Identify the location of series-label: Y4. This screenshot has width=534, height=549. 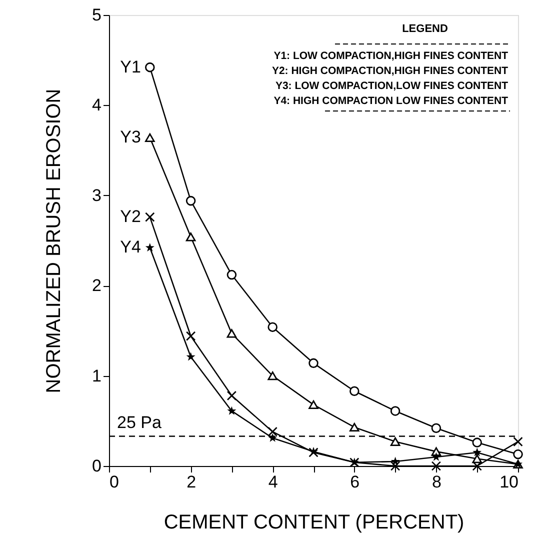
(130, 247).